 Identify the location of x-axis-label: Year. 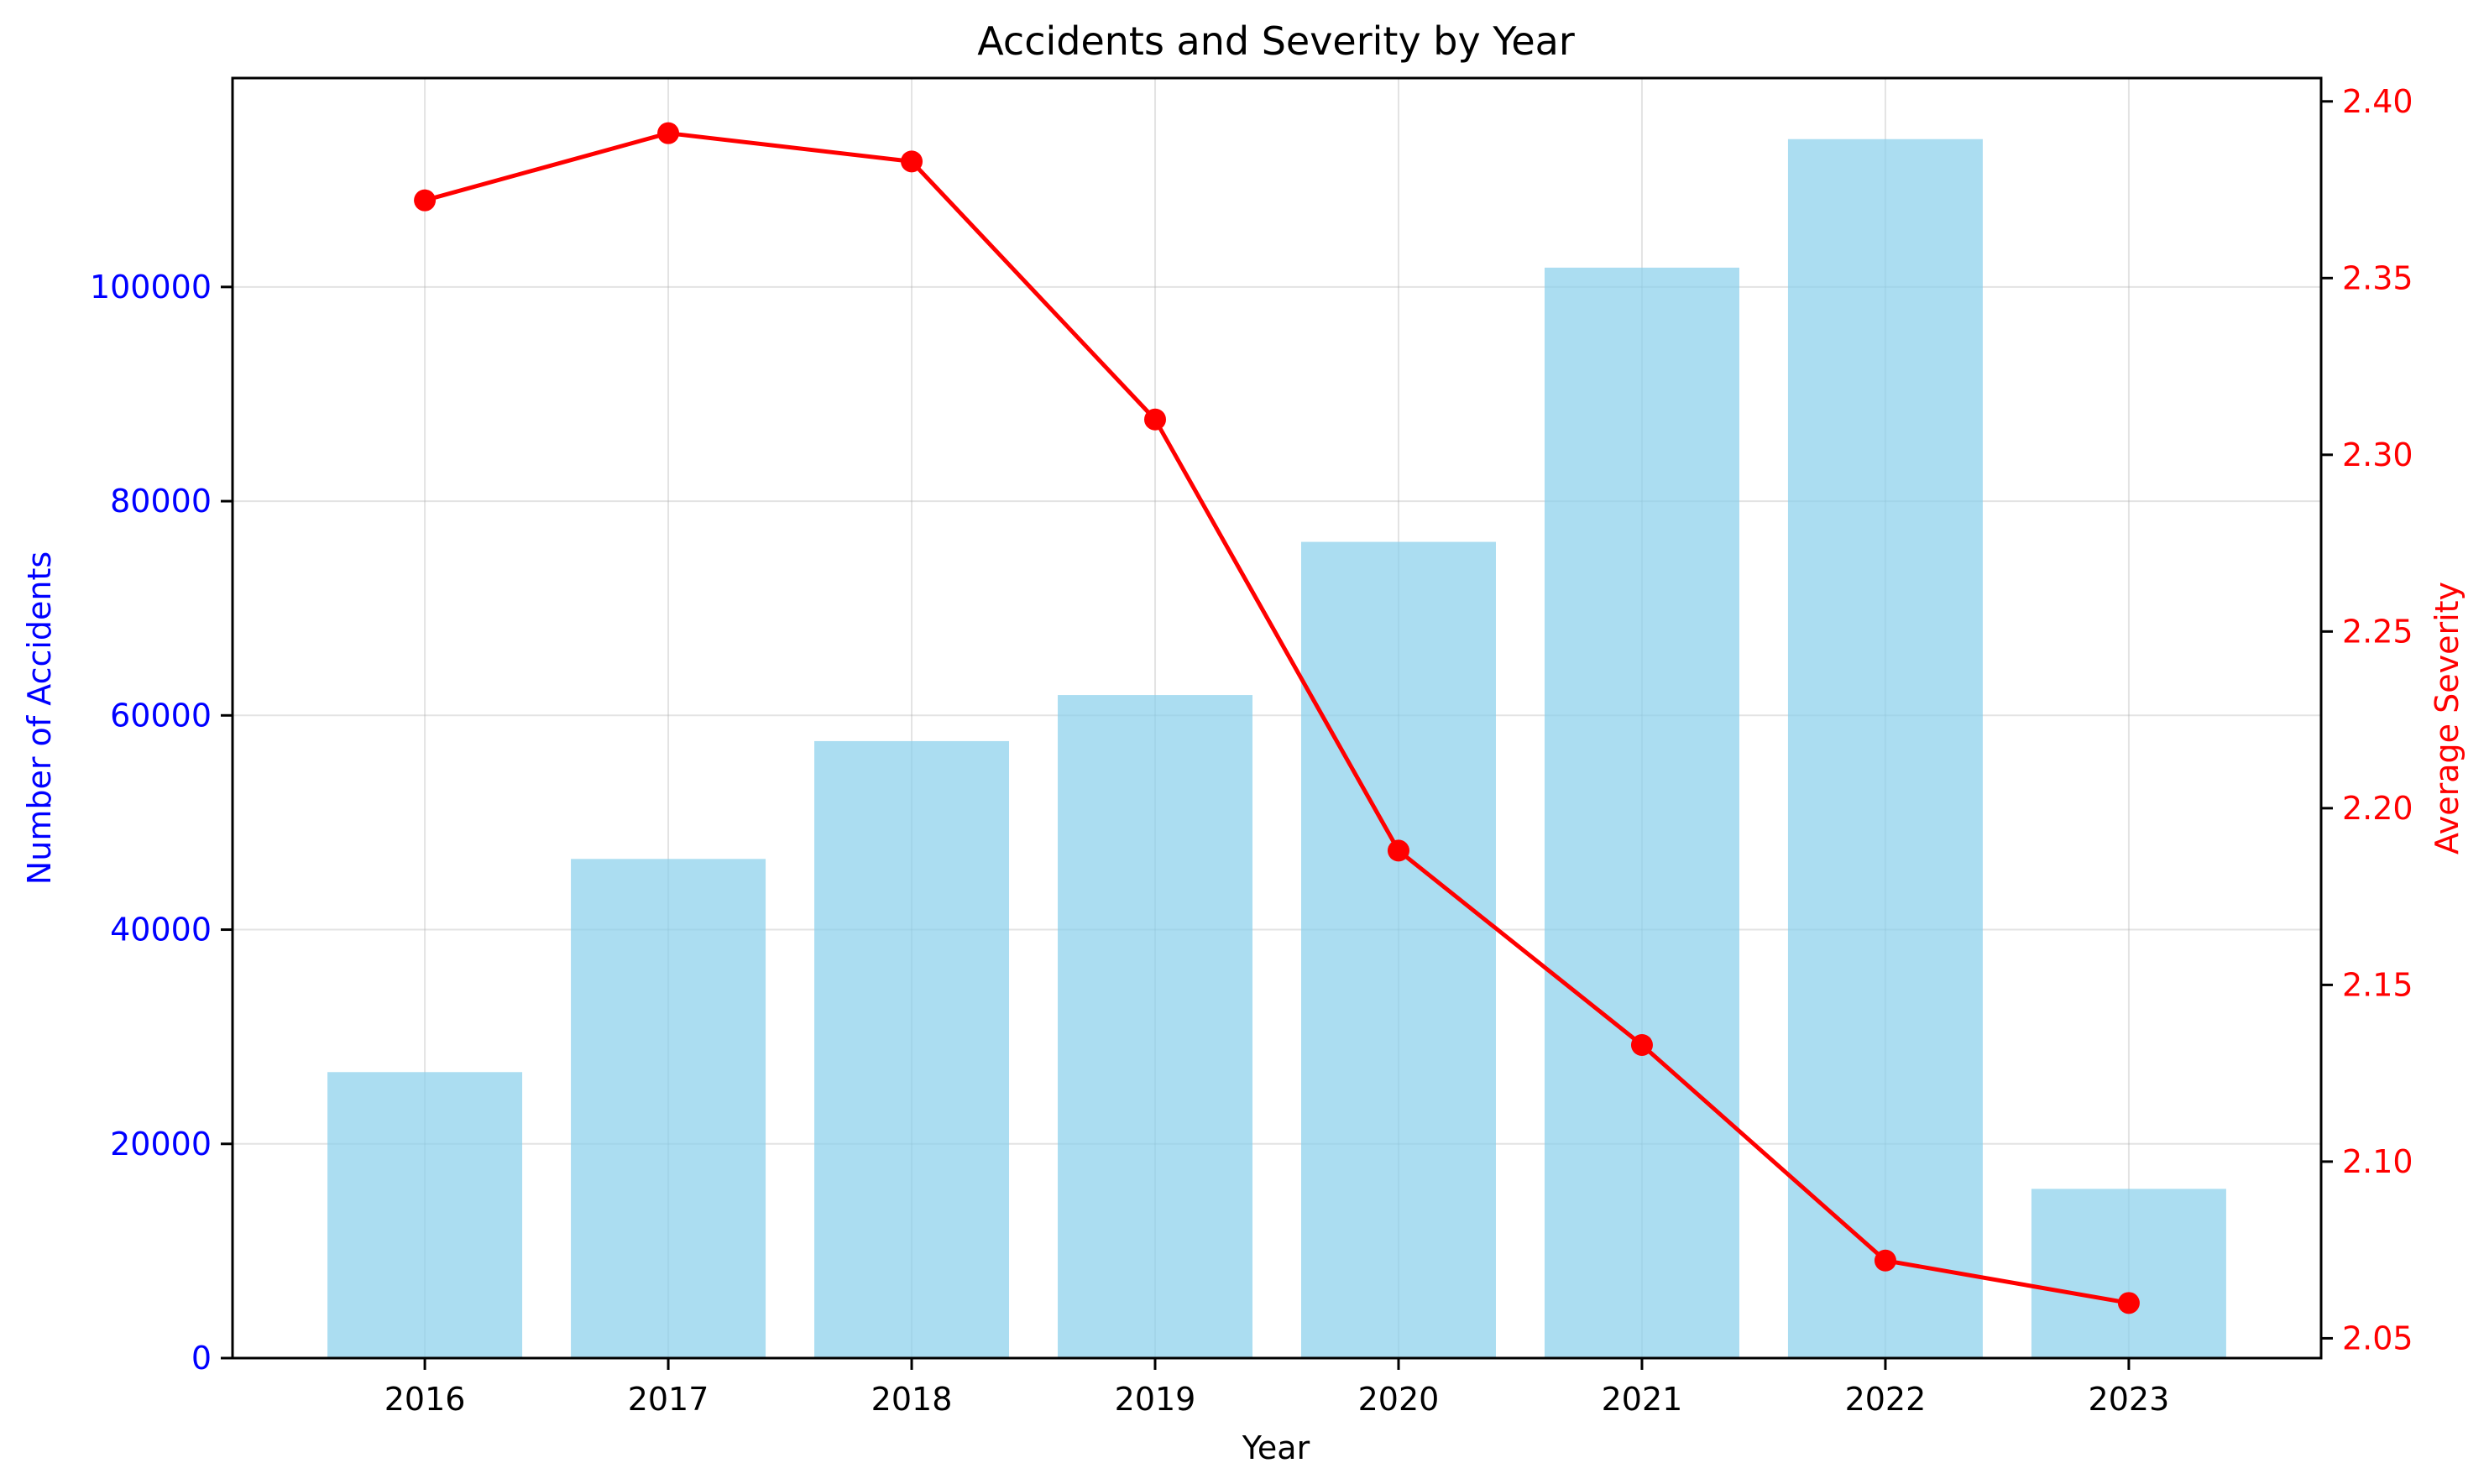
(1276, 1447).